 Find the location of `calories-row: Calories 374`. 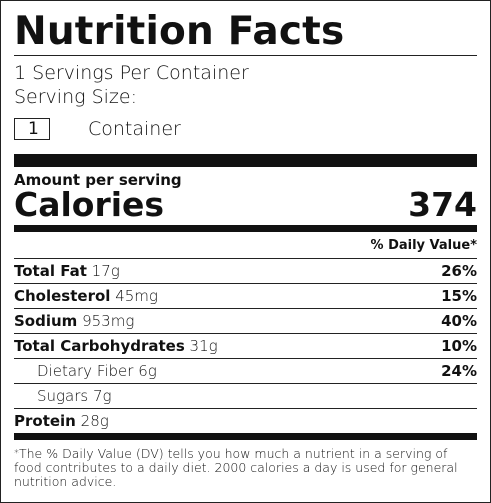

calories-row: Calories 374 is located at coordinates (245, 205).